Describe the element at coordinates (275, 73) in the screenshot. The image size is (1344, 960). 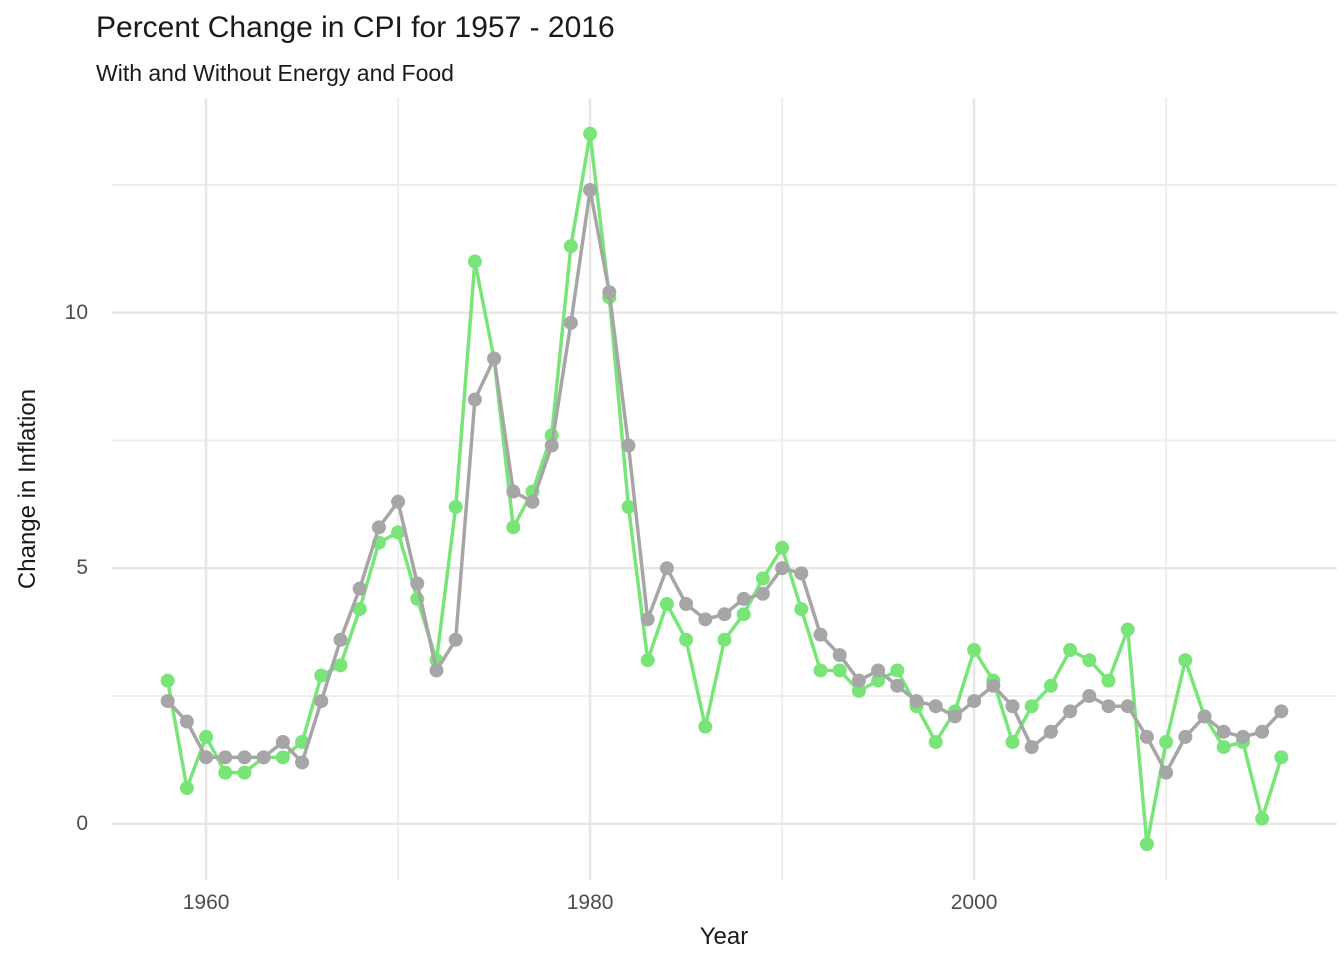
I see `chart-subtitle: With and Without Energy and Food` at that location.